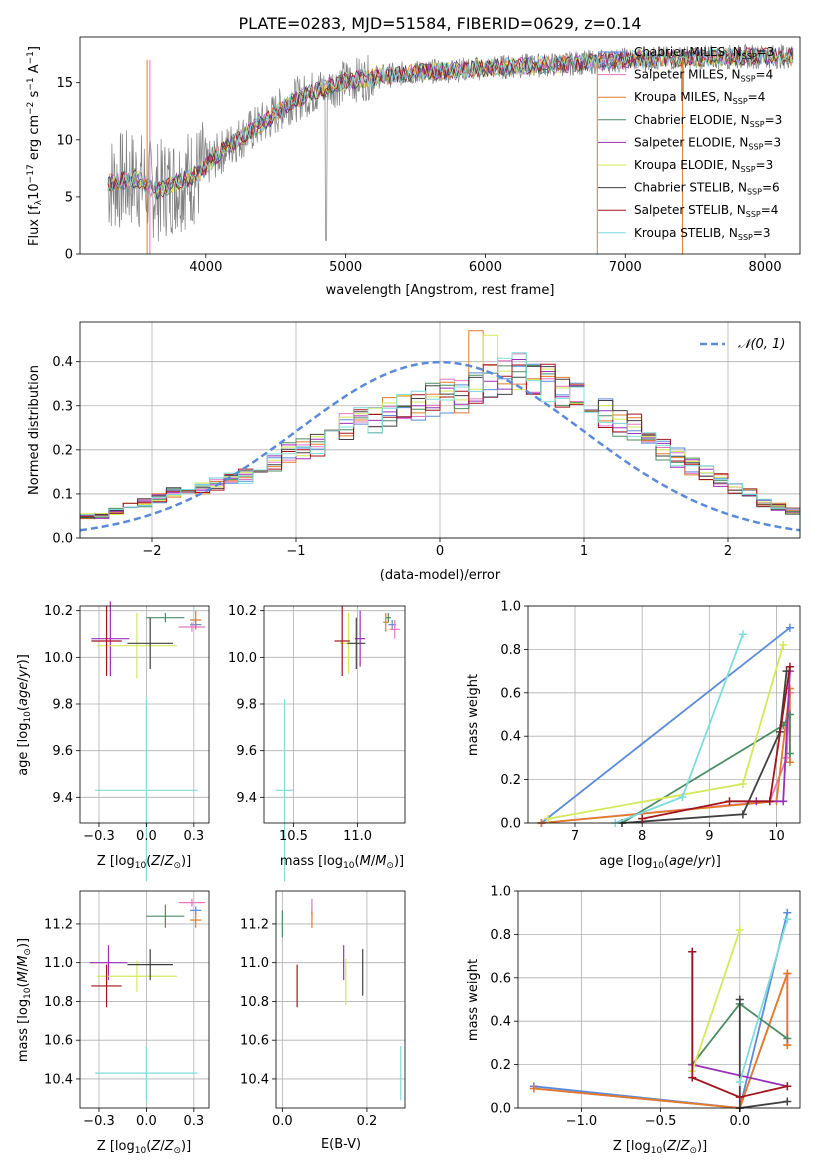 Image resolution: width=819 pixels, height=1170 pixels. I want to click on residuals-xtick-label: −1, so click(295, 551).